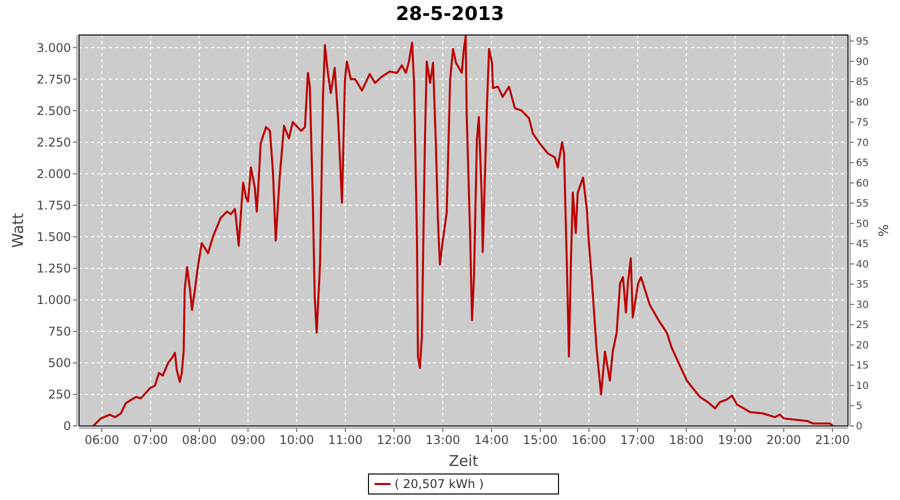 This screenshot has width=900, height=500. I want to click on y-tick-label: 0, so click(67, 426).